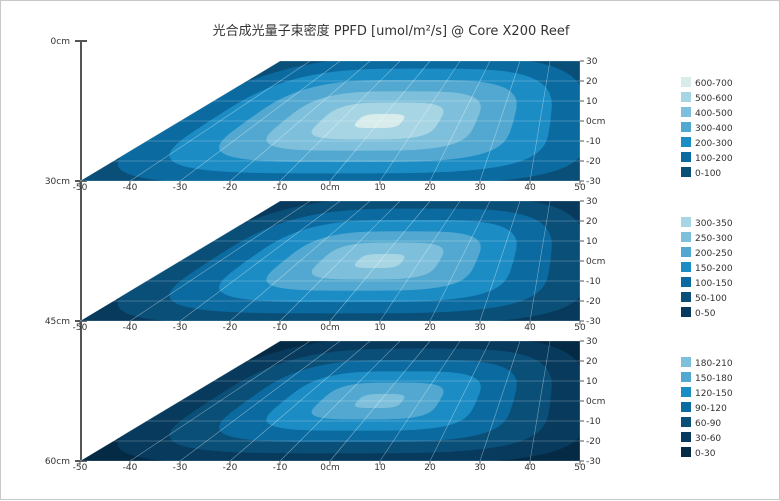 Image resolution: width=780 pixels, height=501 pixels. What do you see at coordinates (705, 314) in the screenshot?
I see `legend-label: 0-50` at bounding box center [705, 314].